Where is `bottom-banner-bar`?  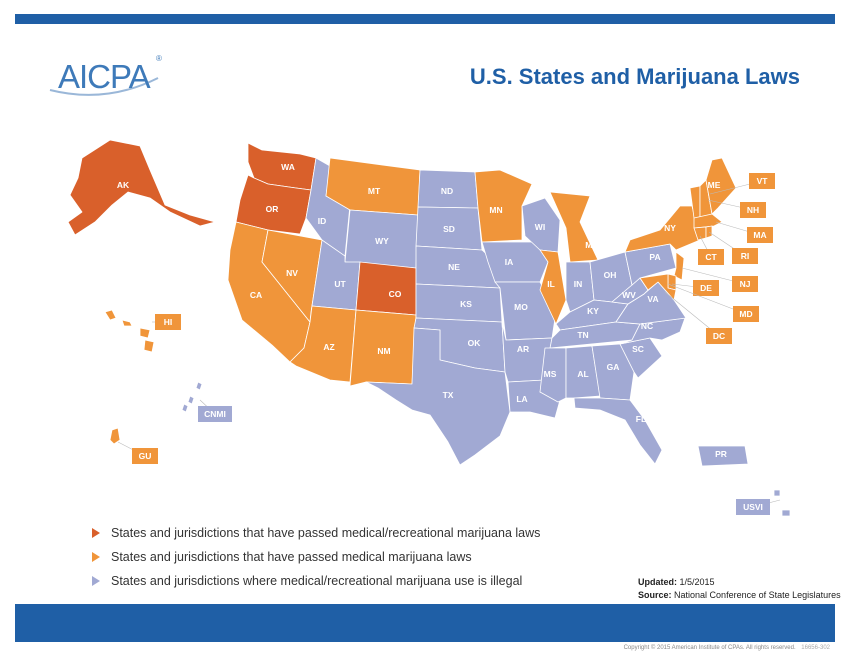
bottom-banner-bar is located at coordinates (425, 623).